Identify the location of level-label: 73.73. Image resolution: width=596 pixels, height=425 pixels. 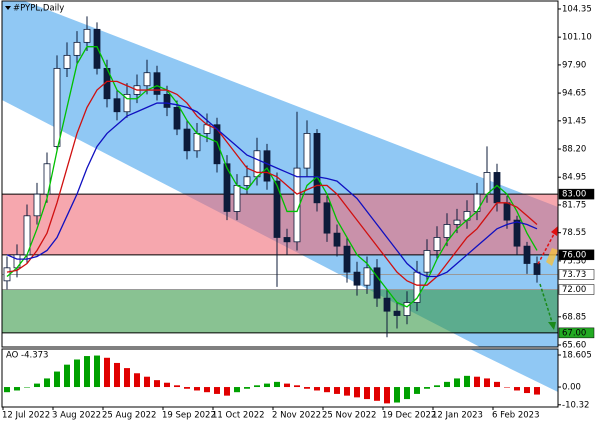
(574, 275).